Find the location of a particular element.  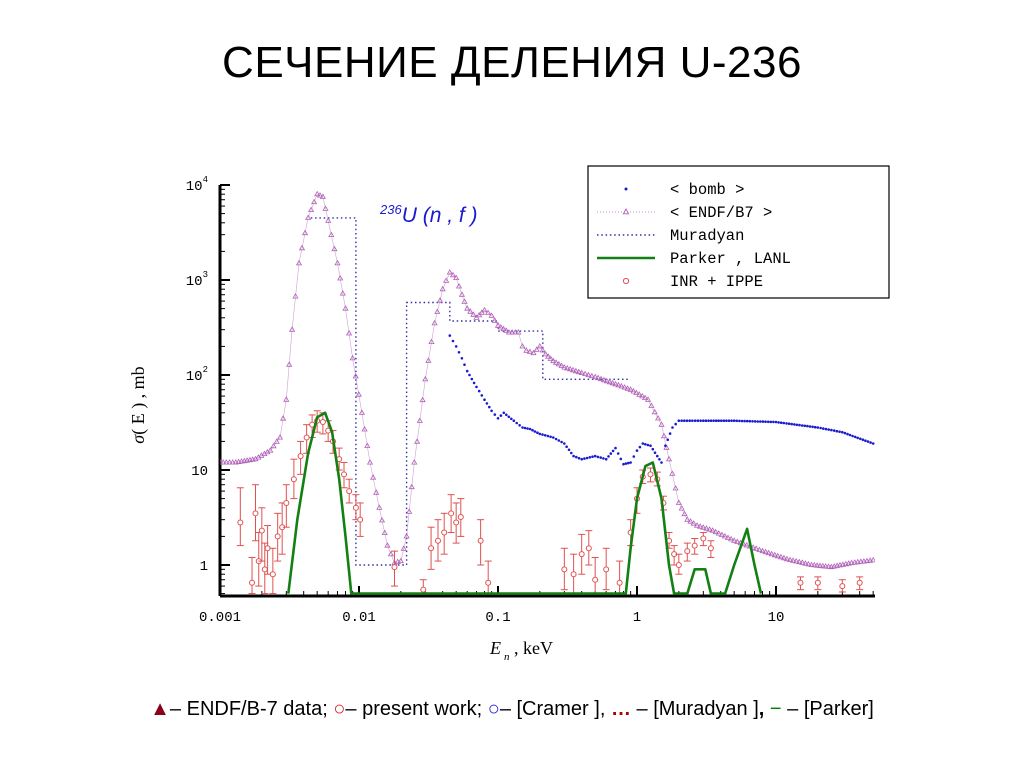

legend-inr-circle is located at coordinates (626, 281).